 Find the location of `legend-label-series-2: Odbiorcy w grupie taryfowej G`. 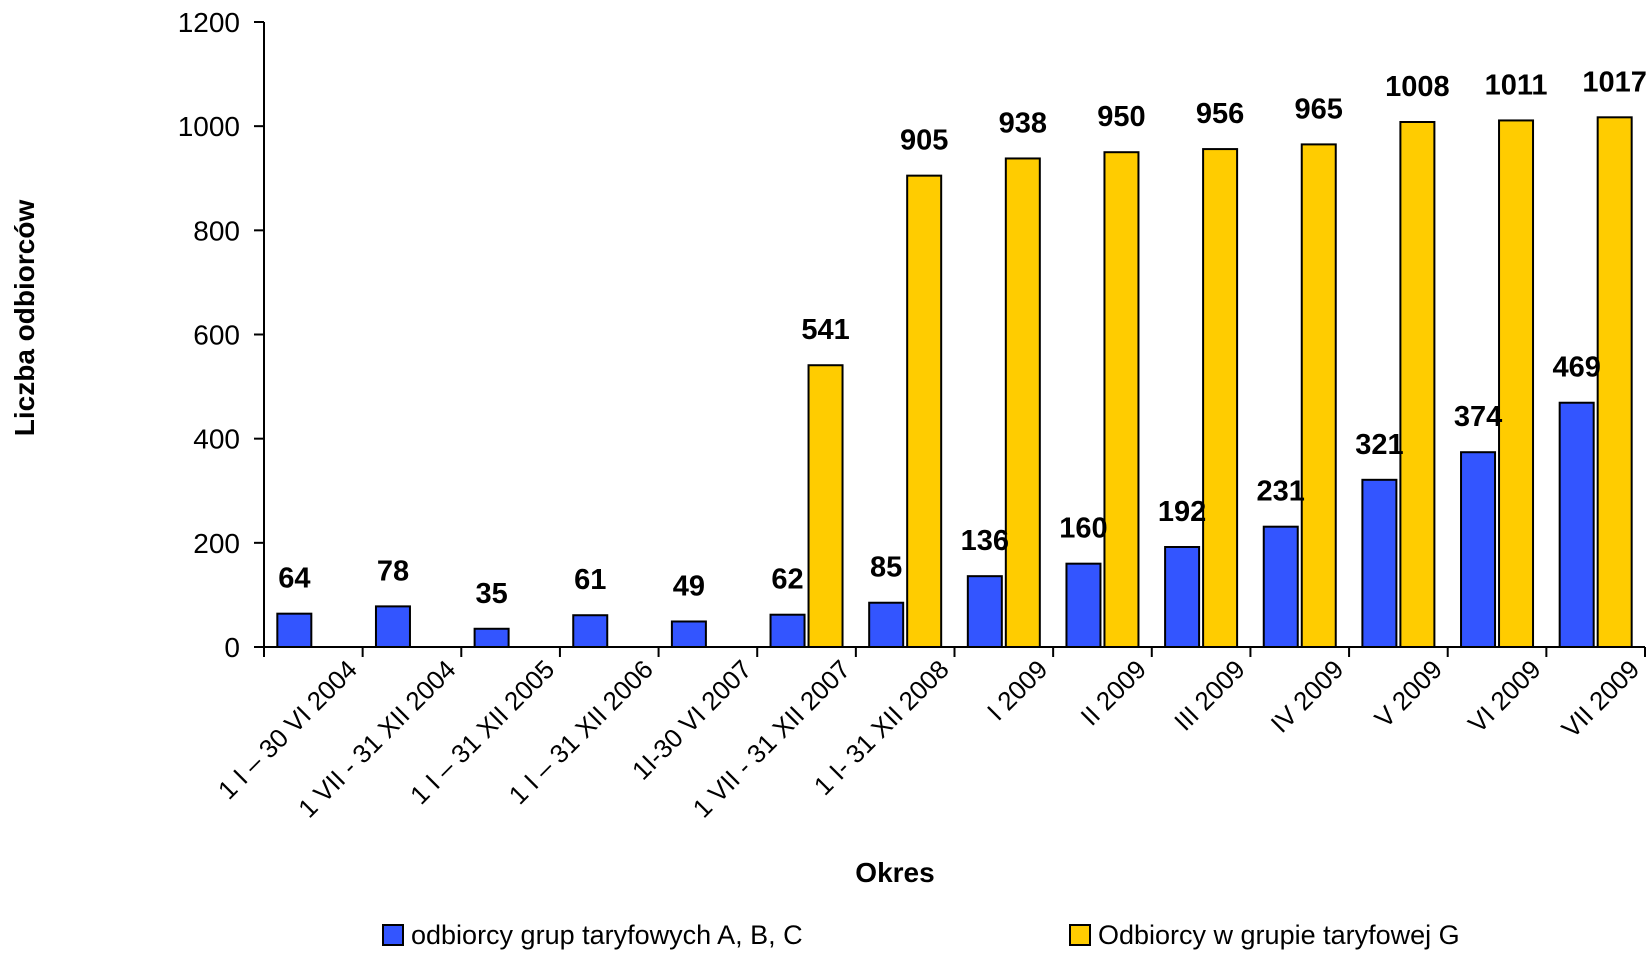

legend-label-series-2: Odbiorcy w grupie taryfowej G is located at coordinates (1279, 935).